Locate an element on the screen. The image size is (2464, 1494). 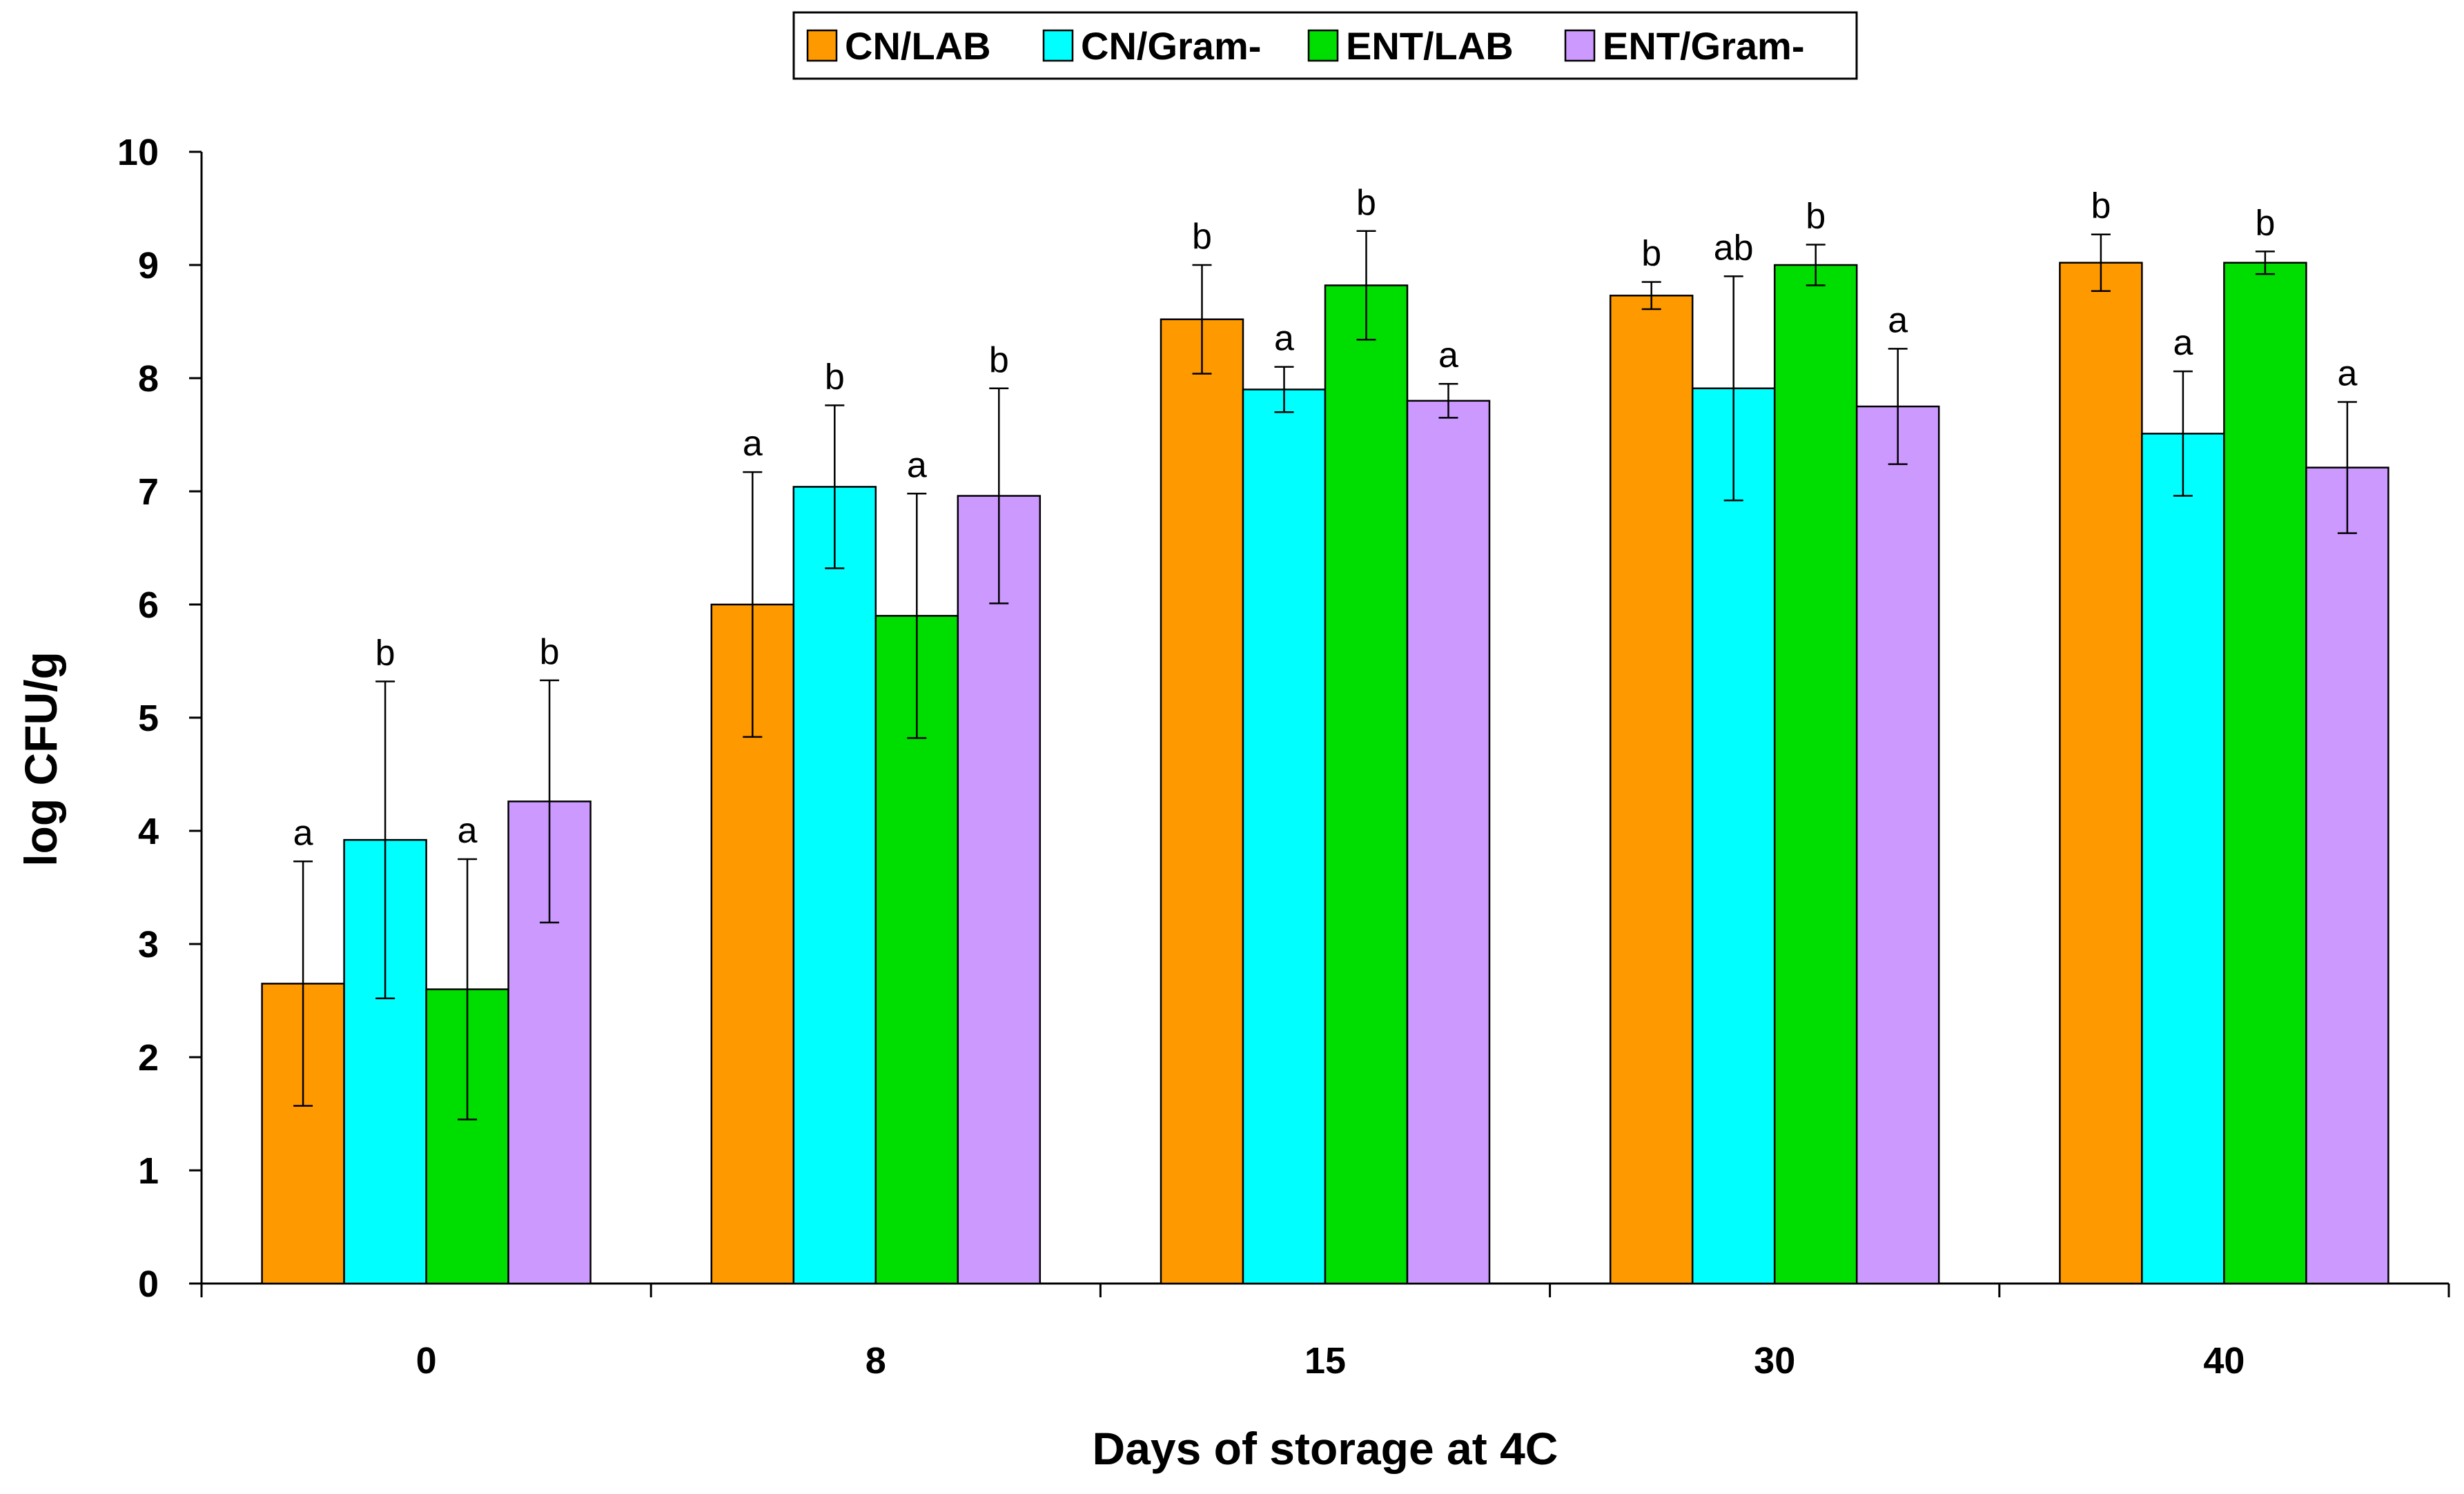
legend-item: CN/Gram- is located at coordinates (1152, 46).